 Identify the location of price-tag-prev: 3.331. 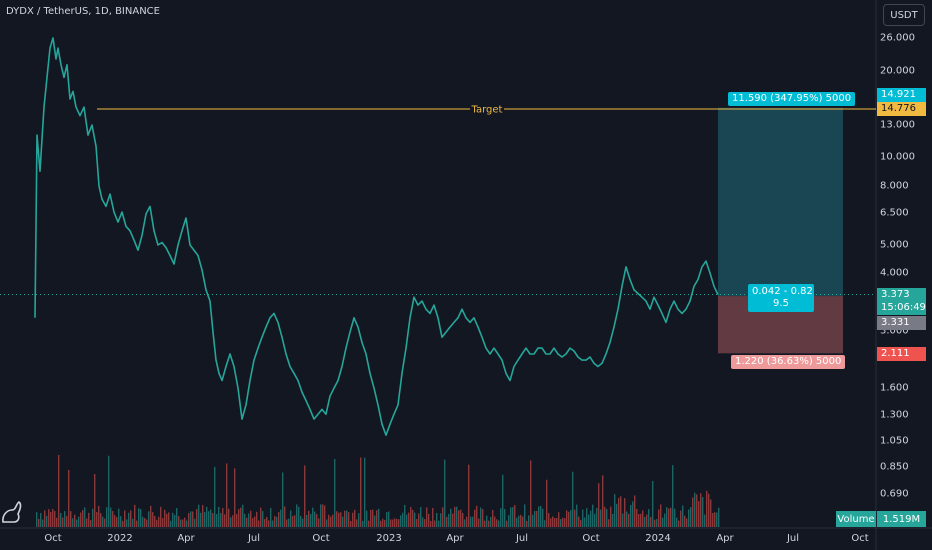
(901, 323).